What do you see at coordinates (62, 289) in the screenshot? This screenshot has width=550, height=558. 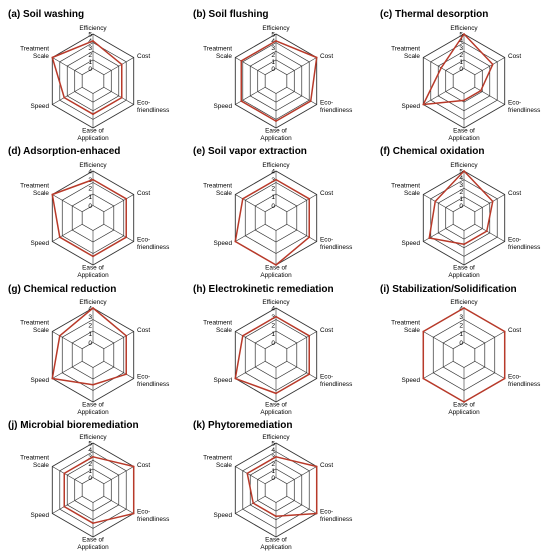 I see `panel-title: (g) Chemical reduction` at bounding box center [62, 289].